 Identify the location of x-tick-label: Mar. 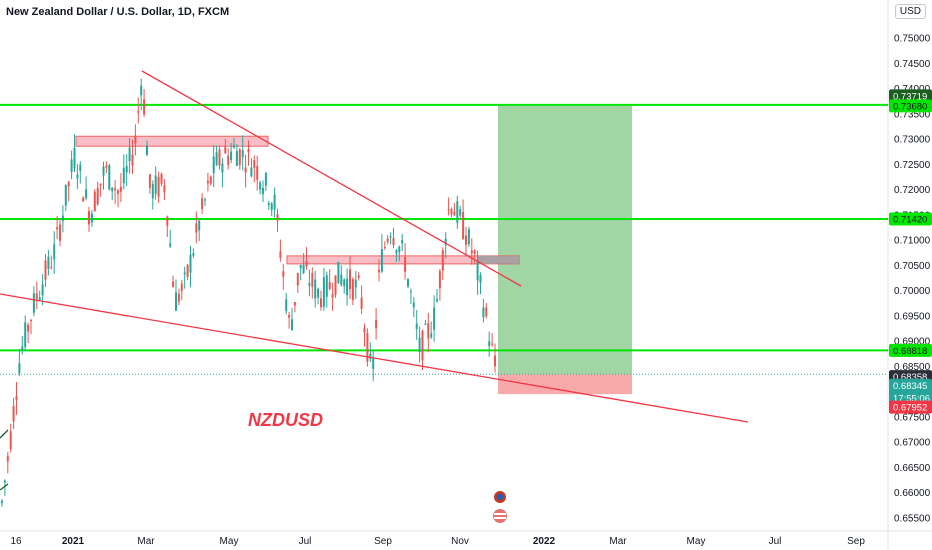
(618, 541).